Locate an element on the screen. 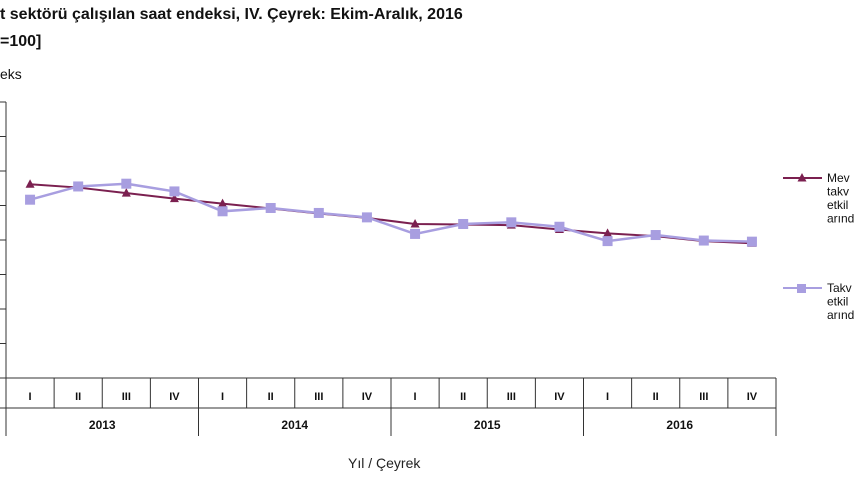 Image resolution: width=860 pixels, height=480 pixels. year-label: 2016 is located at coordinates (679, 425).